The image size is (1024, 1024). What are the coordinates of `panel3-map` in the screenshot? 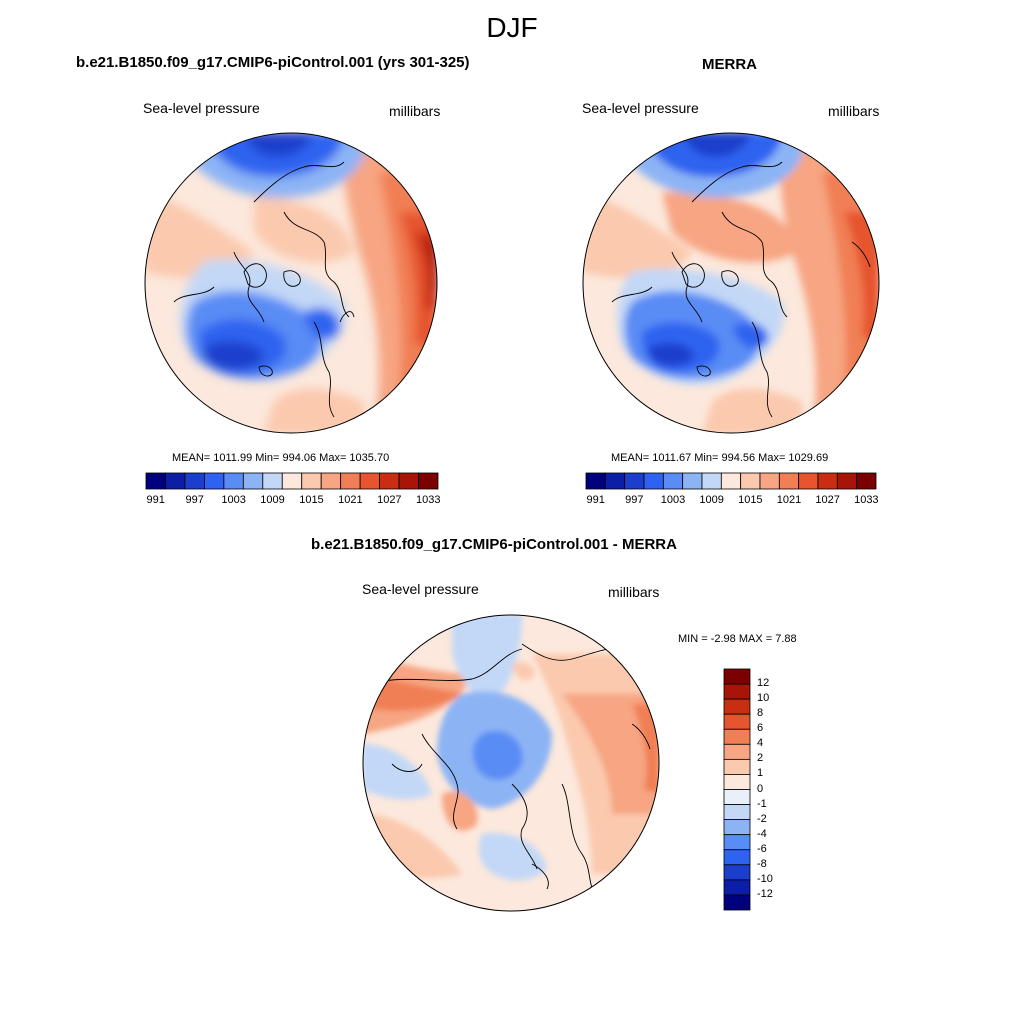 It's located at (511, 763).